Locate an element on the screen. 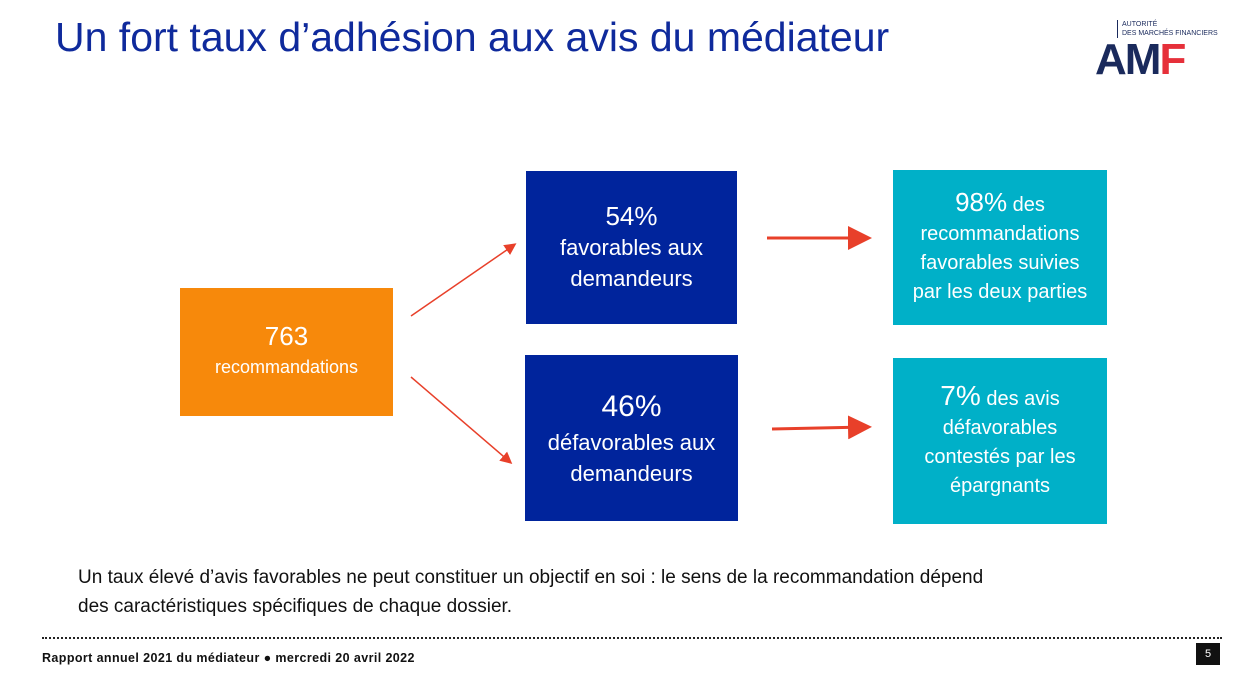 The image size is (1253, 683). arrow-to-unfavorable is located at coordinates (461, 420).